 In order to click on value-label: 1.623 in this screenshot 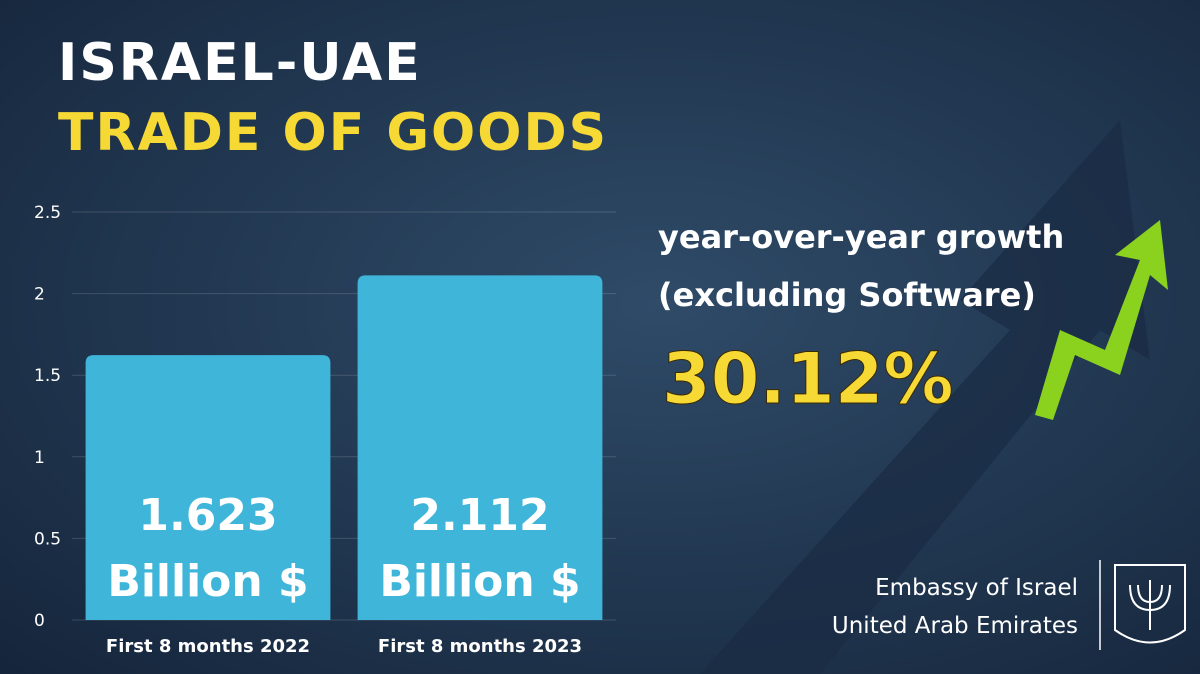, I will do `click(207, 515)`.